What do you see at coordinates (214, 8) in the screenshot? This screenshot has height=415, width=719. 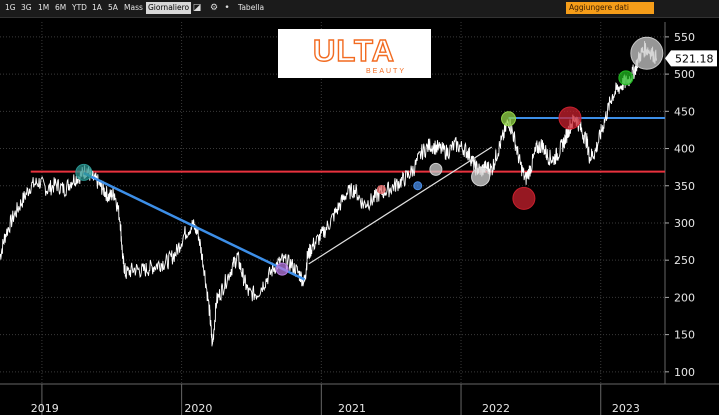 I see `settings-icon: ⚙` at bounding box center [214, 8].